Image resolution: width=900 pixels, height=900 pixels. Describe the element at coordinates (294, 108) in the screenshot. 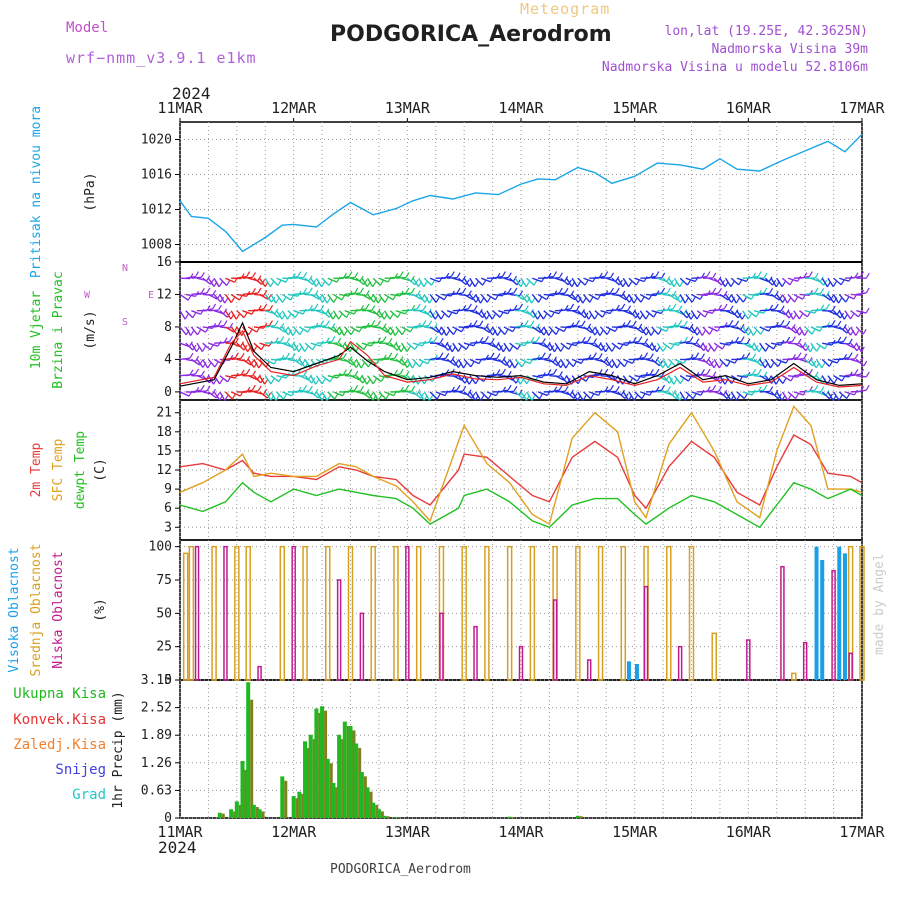

I see `xtick-label-top: 12MAR` at that location.